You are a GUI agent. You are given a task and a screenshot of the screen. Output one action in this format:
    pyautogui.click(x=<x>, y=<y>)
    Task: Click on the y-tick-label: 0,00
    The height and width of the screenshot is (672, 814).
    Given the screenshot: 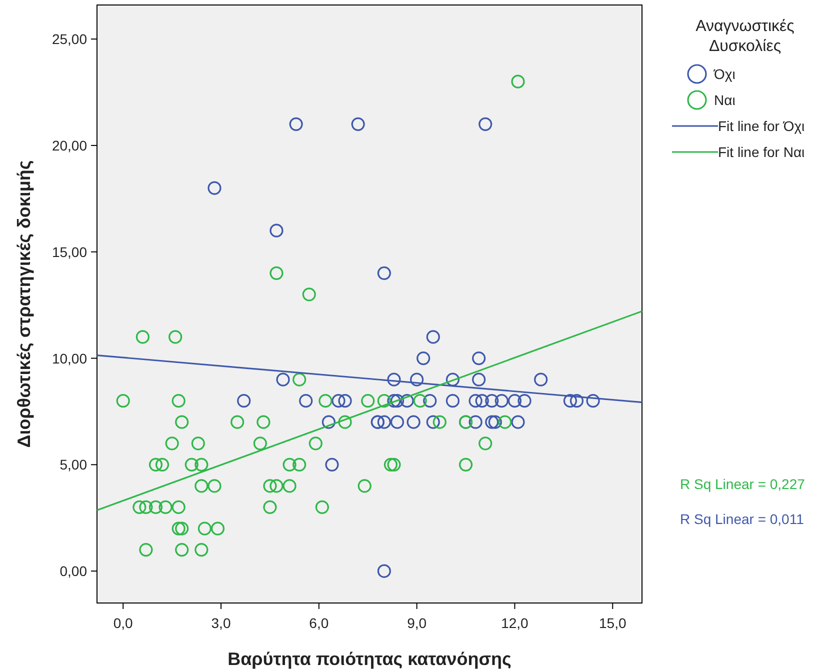 What is the action you would take?
    pyautogui.click(x=74, y=571)
    